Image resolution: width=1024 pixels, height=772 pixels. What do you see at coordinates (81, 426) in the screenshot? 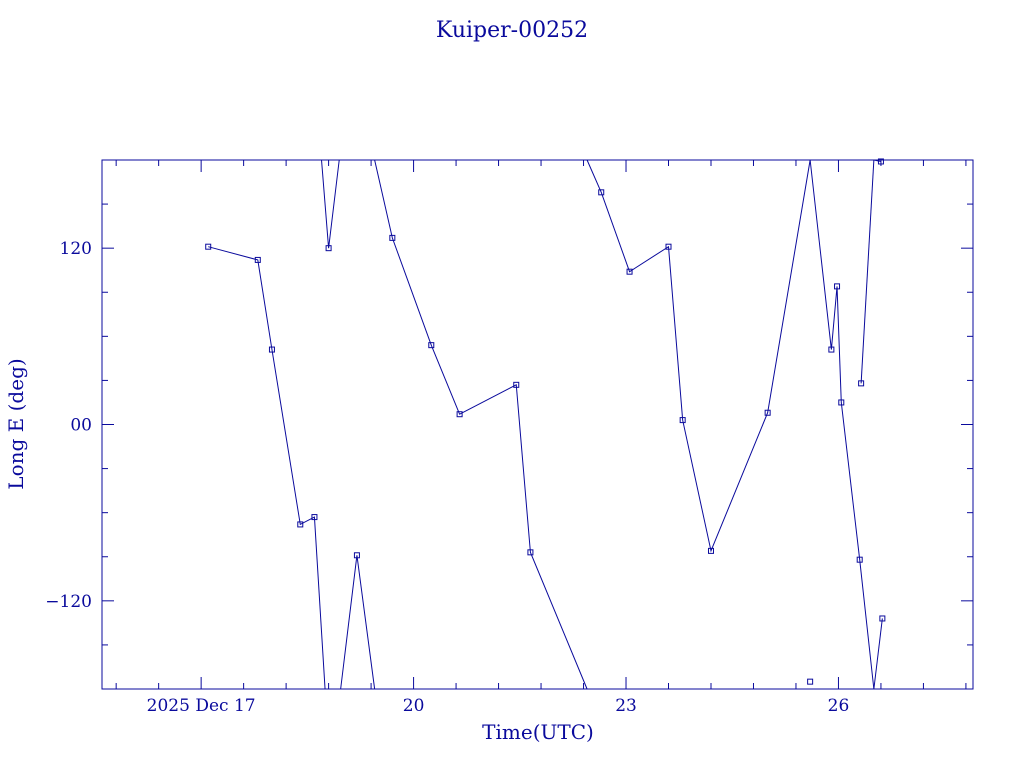
I see `y-tick-label: 00` at bounding box center [81, 426].